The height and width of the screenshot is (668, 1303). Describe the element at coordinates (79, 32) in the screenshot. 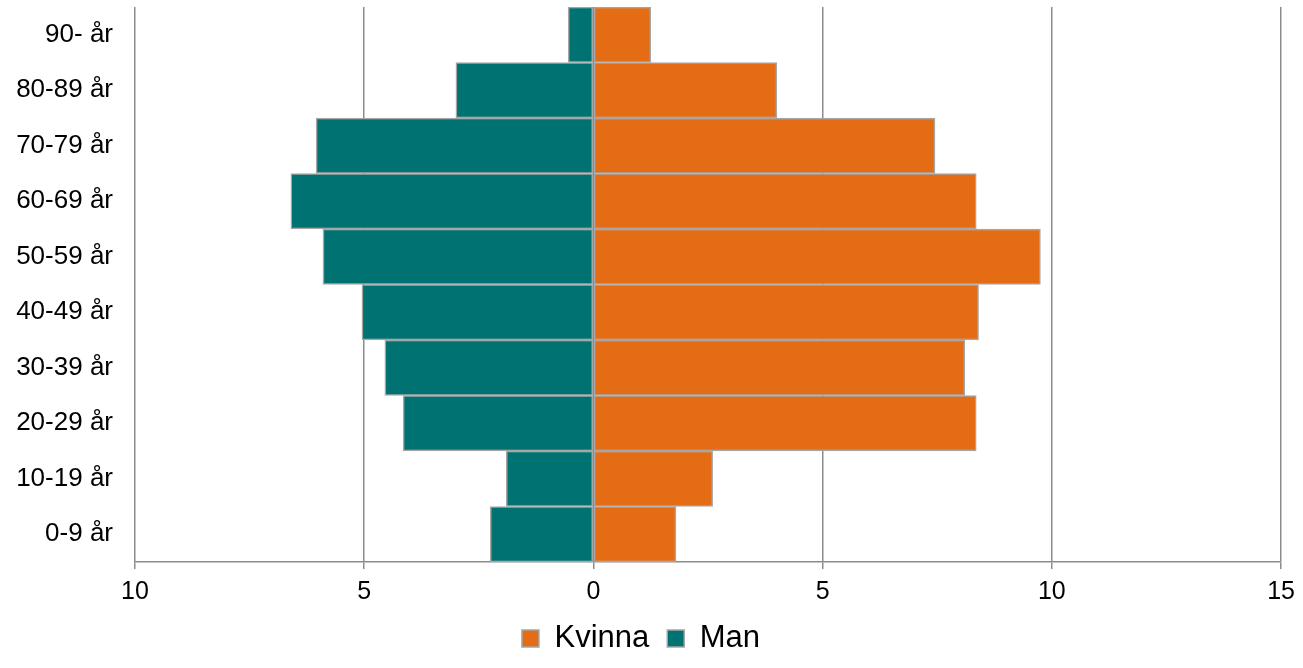

I see `y-tick-label: 90- år` at that location.